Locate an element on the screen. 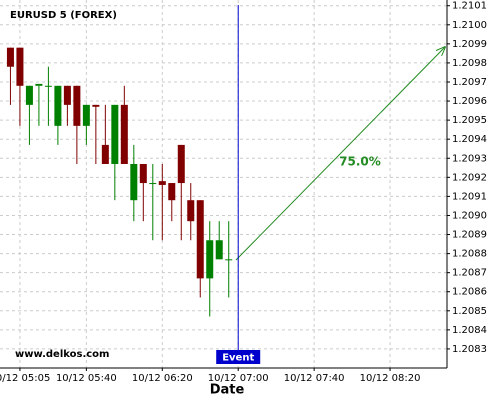 This screenshot has width=500, height=400. y-tick-label: 1.2089 is located at coordinates (469, 235).